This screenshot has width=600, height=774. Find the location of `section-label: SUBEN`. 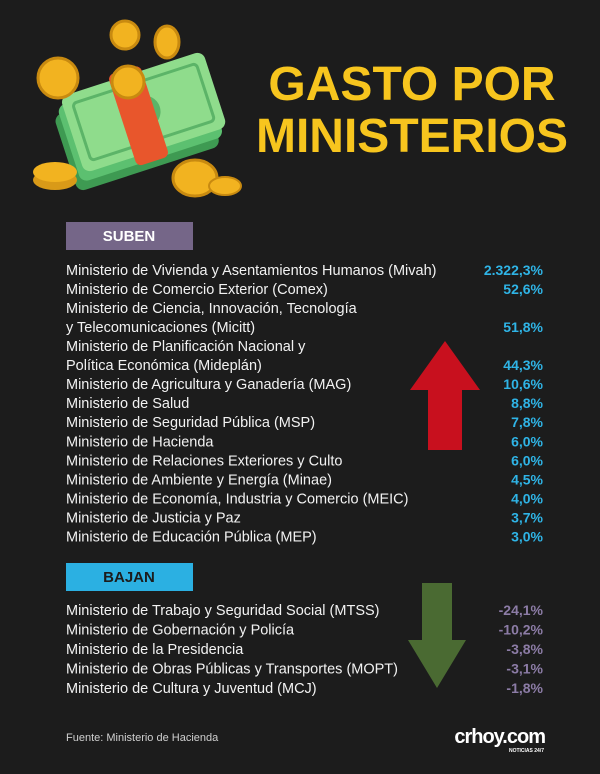

section-label: SUBEN is located at coordinates (129, 236).